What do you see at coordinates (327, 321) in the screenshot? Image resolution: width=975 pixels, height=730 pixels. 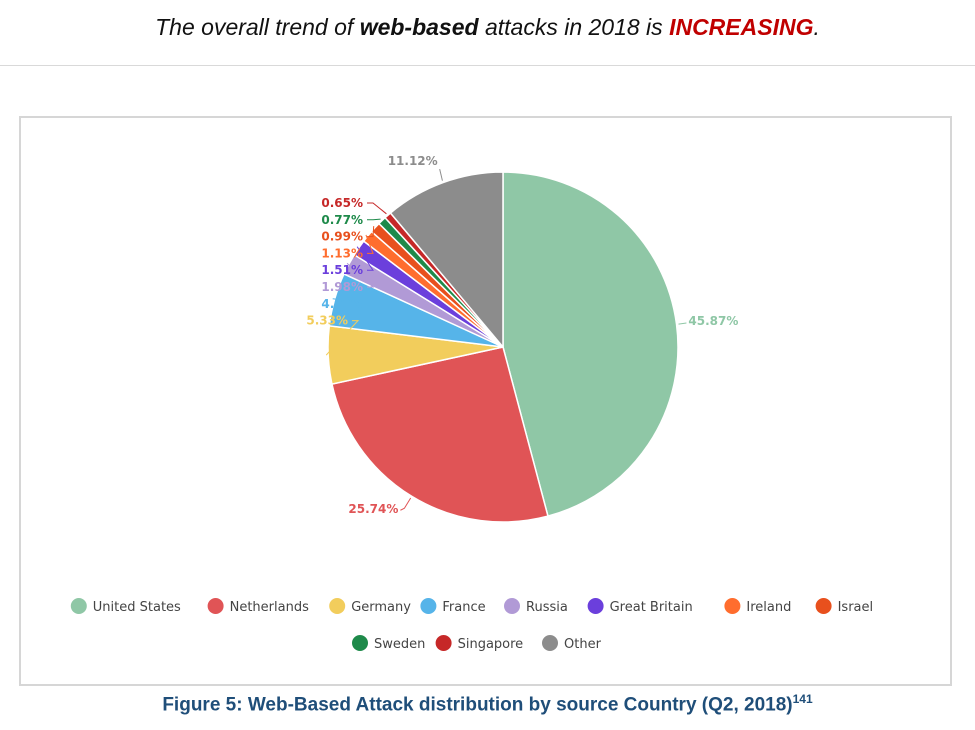 I see `data-label-germany: 5.33%` at bounding box center [327, 321].